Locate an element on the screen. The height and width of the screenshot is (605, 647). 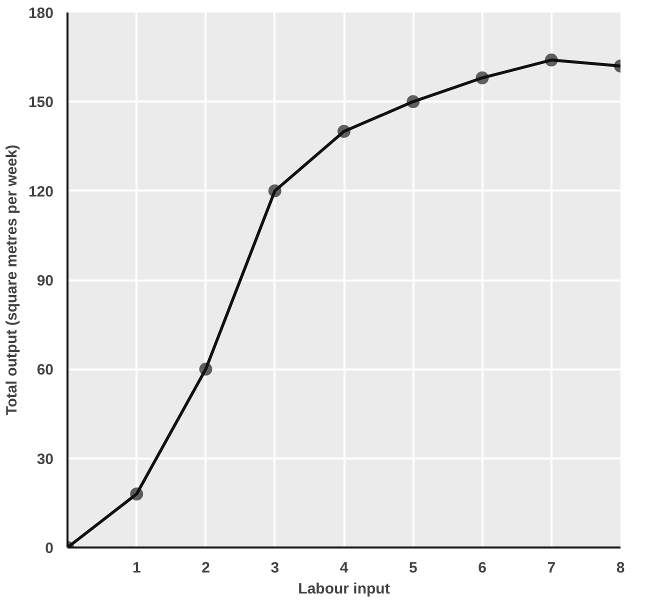
y-tick-label: 150 is located at coordinates (41, 103).